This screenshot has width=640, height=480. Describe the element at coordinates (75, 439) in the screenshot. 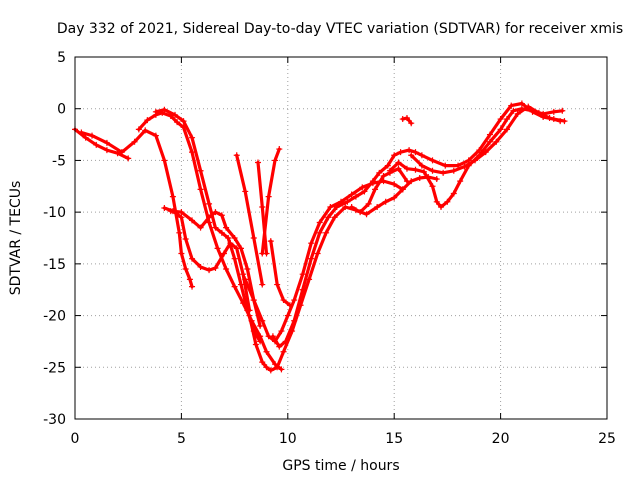

I see `x-tick-label: 0` at that location.